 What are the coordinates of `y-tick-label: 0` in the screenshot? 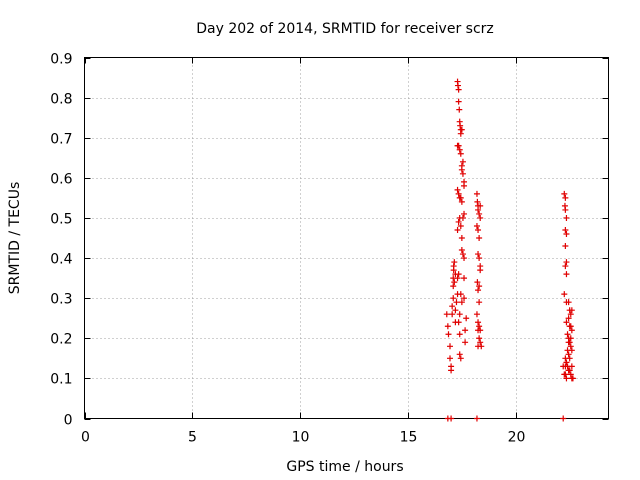 It's located at (68, 421).